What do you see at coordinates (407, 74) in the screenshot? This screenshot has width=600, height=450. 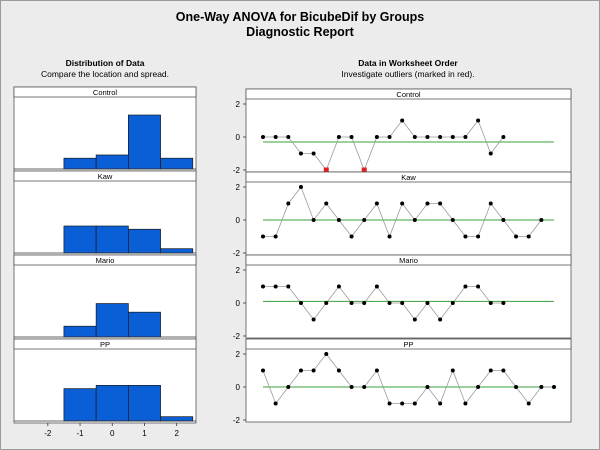 I see `worksheet-order-section-subtitle: Investigate outliers (marked in red).` at bounding box center [407, 74].